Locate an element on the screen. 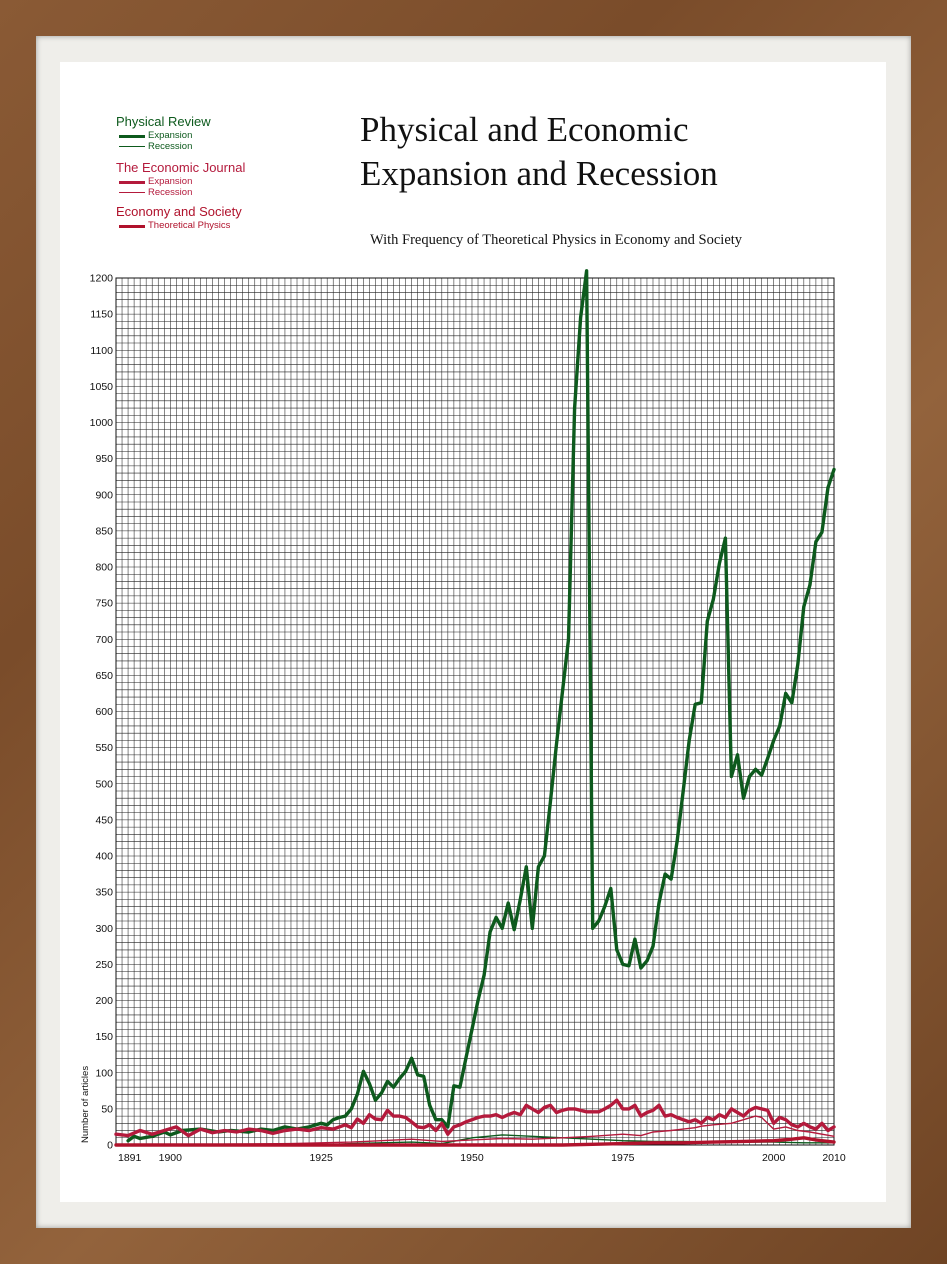  y-tick-label: 850 is located at coordinates (104, 531).